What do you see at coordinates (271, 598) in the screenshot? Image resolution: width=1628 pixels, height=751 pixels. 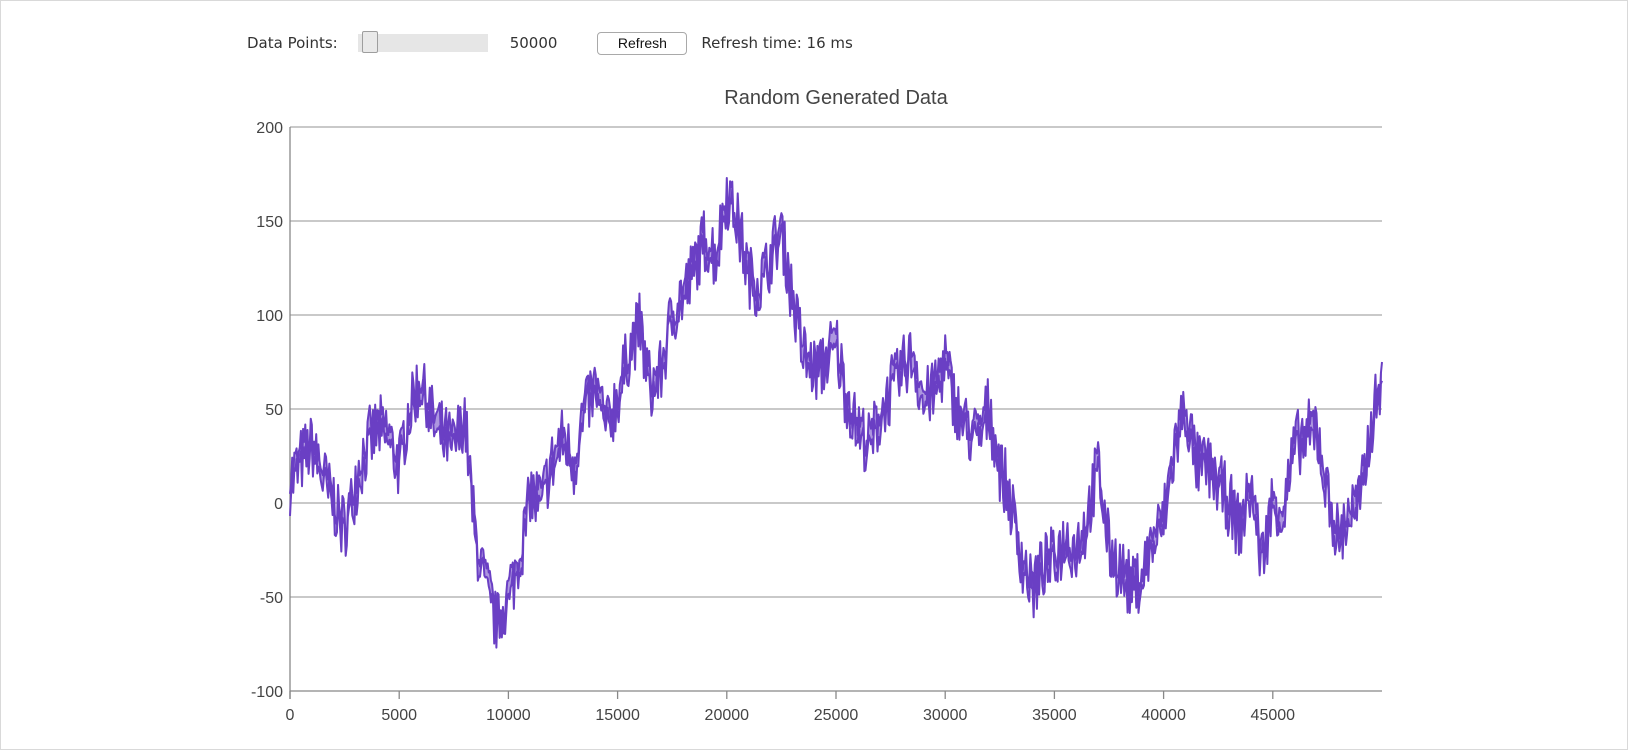 I see `y-tick-label: -50` at bounding box center [271, 598].